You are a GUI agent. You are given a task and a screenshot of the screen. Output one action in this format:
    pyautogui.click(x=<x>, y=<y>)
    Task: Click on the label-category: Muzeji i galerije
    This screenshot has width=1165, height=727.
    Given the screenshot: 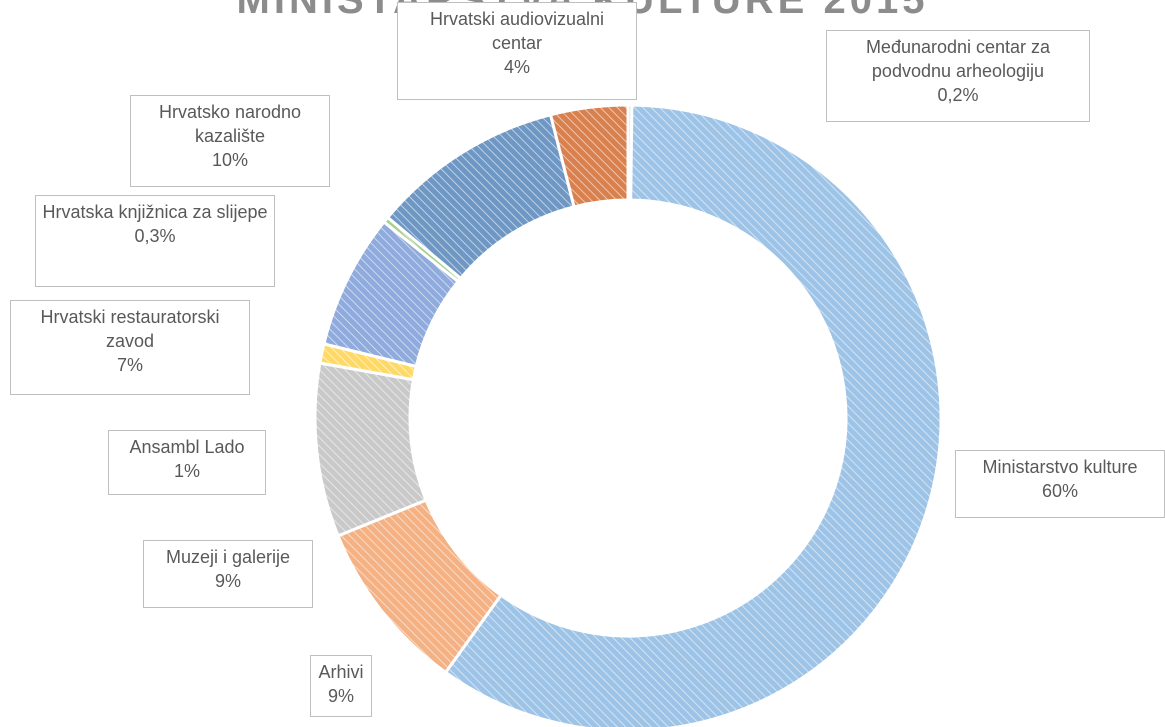 What is the action you would take?
    pyautogui.click(x=228, y=557)
    